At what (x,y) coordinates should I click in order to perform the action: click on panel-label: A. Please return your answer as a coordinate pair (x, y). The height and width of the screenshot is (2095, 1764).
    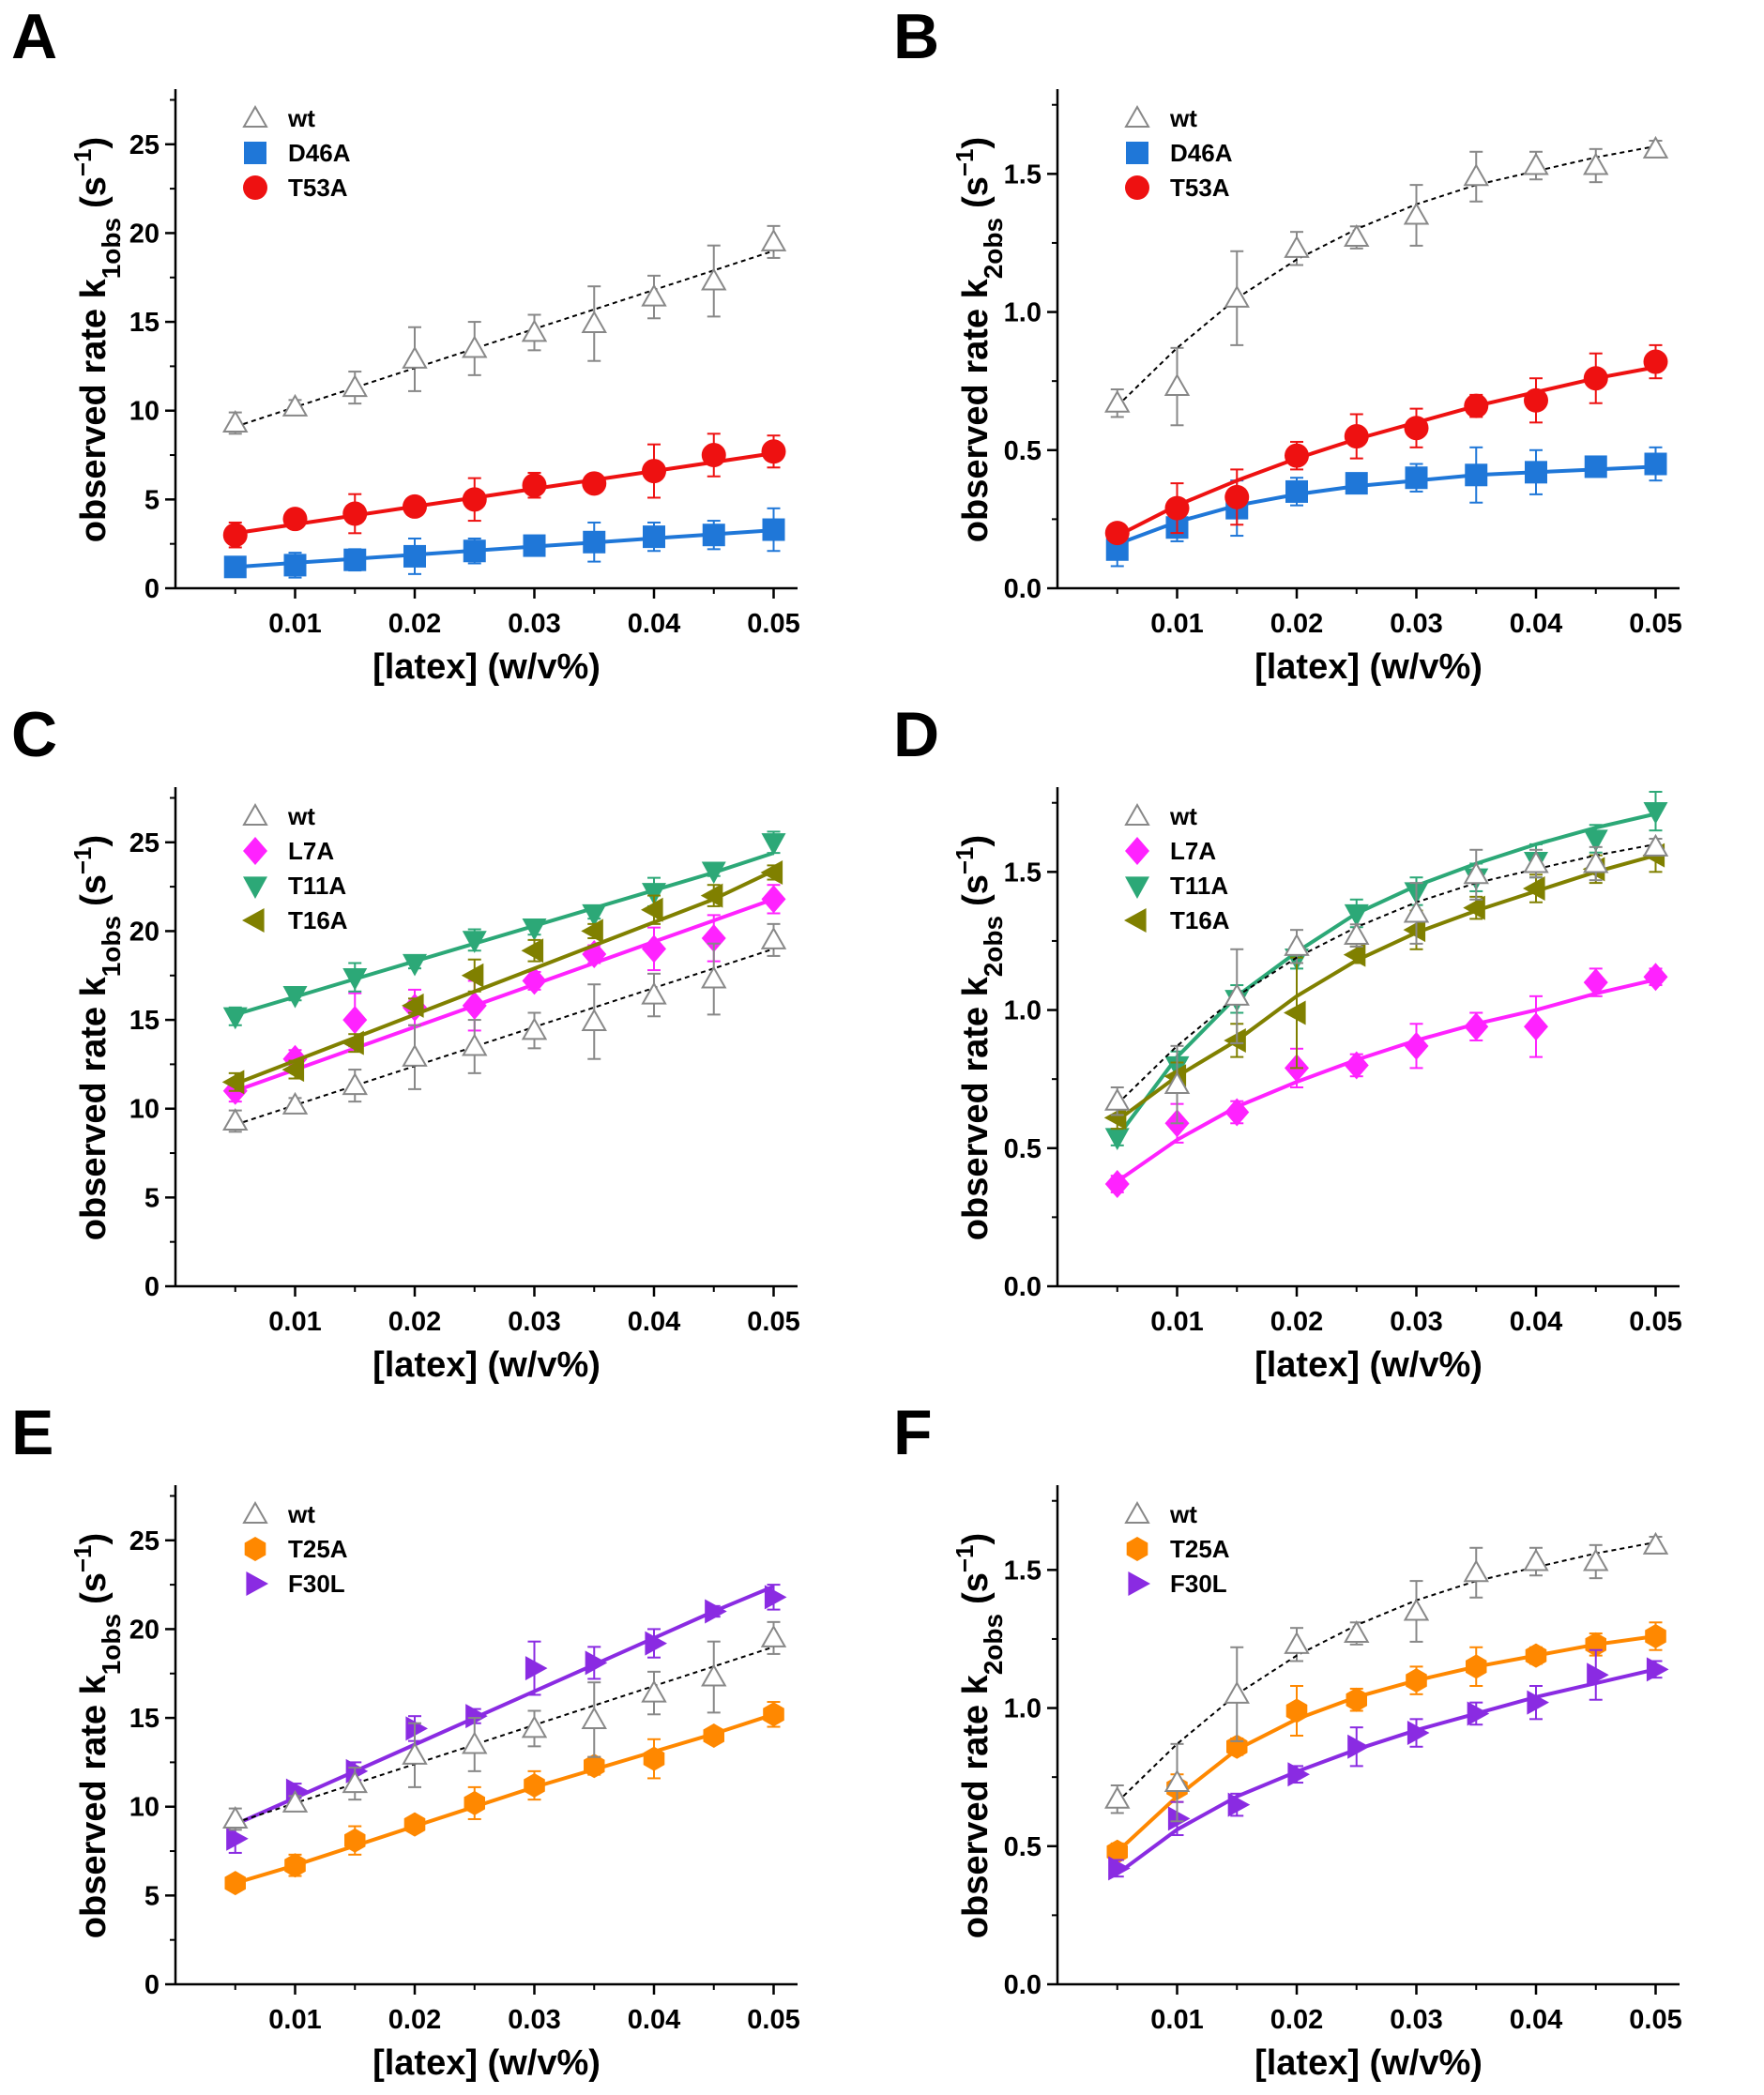
    Looking at the image, I should click on (34, 36).